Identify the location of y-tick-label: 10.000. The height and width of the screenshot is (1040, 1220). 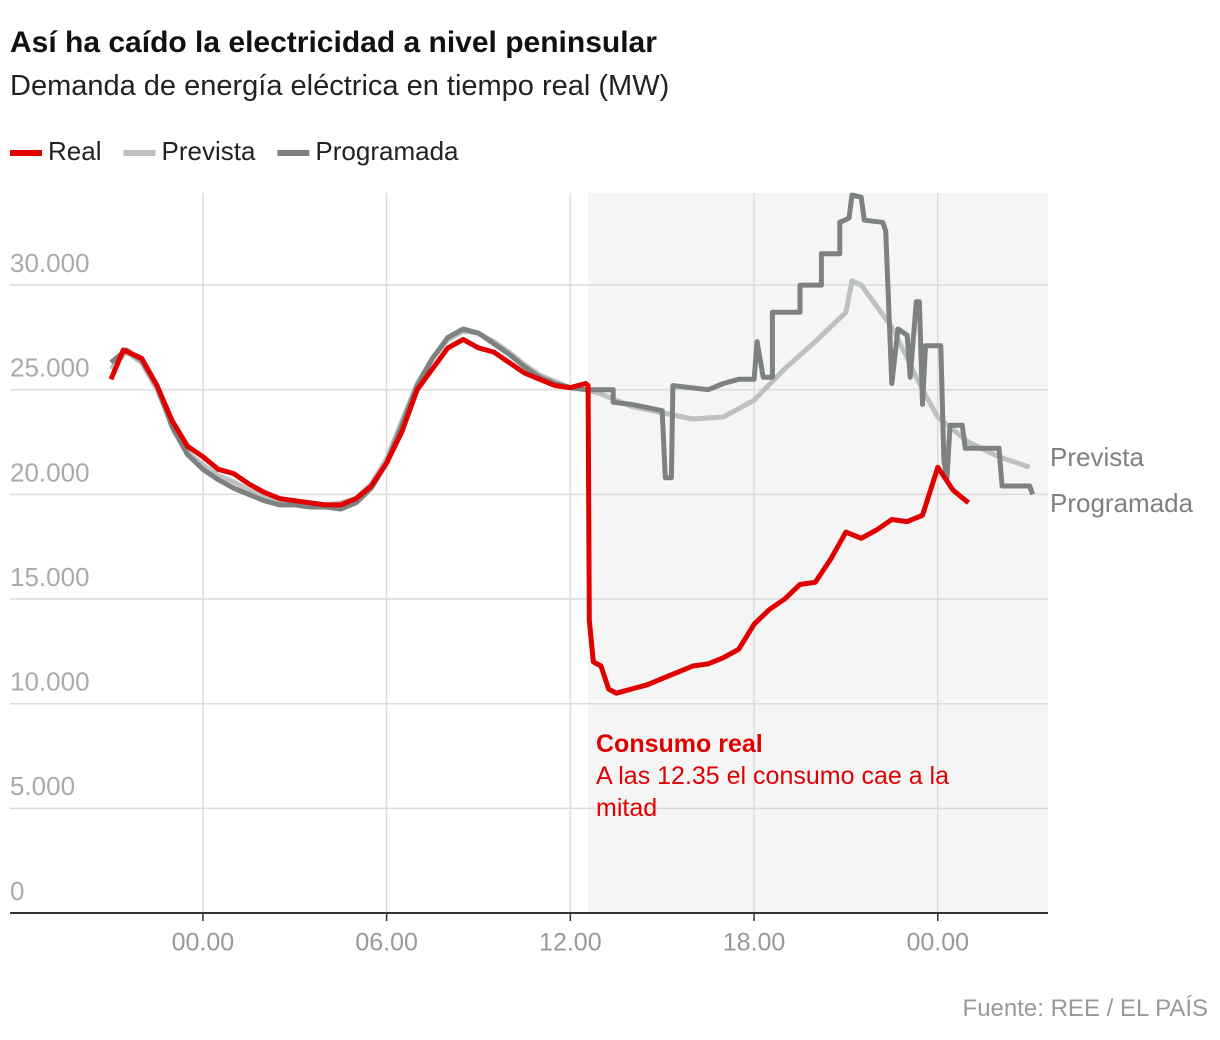
(50, 682).